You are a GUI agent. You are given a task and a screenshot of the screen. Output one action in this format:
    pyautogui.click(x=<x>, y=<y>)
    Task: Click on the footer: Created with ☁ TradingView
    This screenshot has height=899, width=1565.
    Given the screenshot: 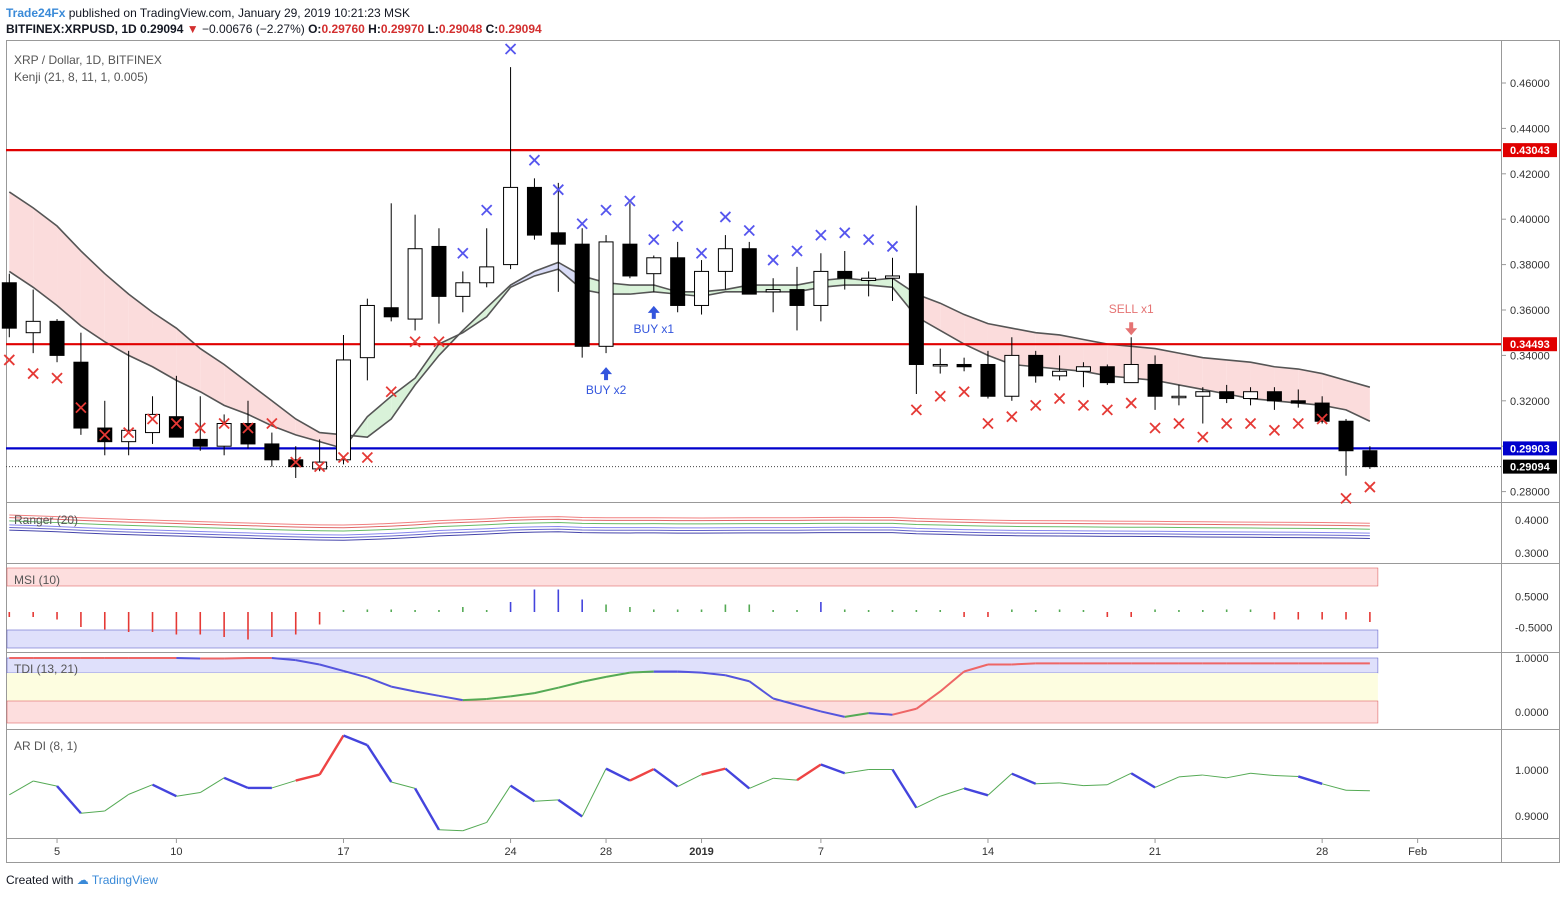 What is the action you would take?
    pyautogui.click(x=82, y=880)
    